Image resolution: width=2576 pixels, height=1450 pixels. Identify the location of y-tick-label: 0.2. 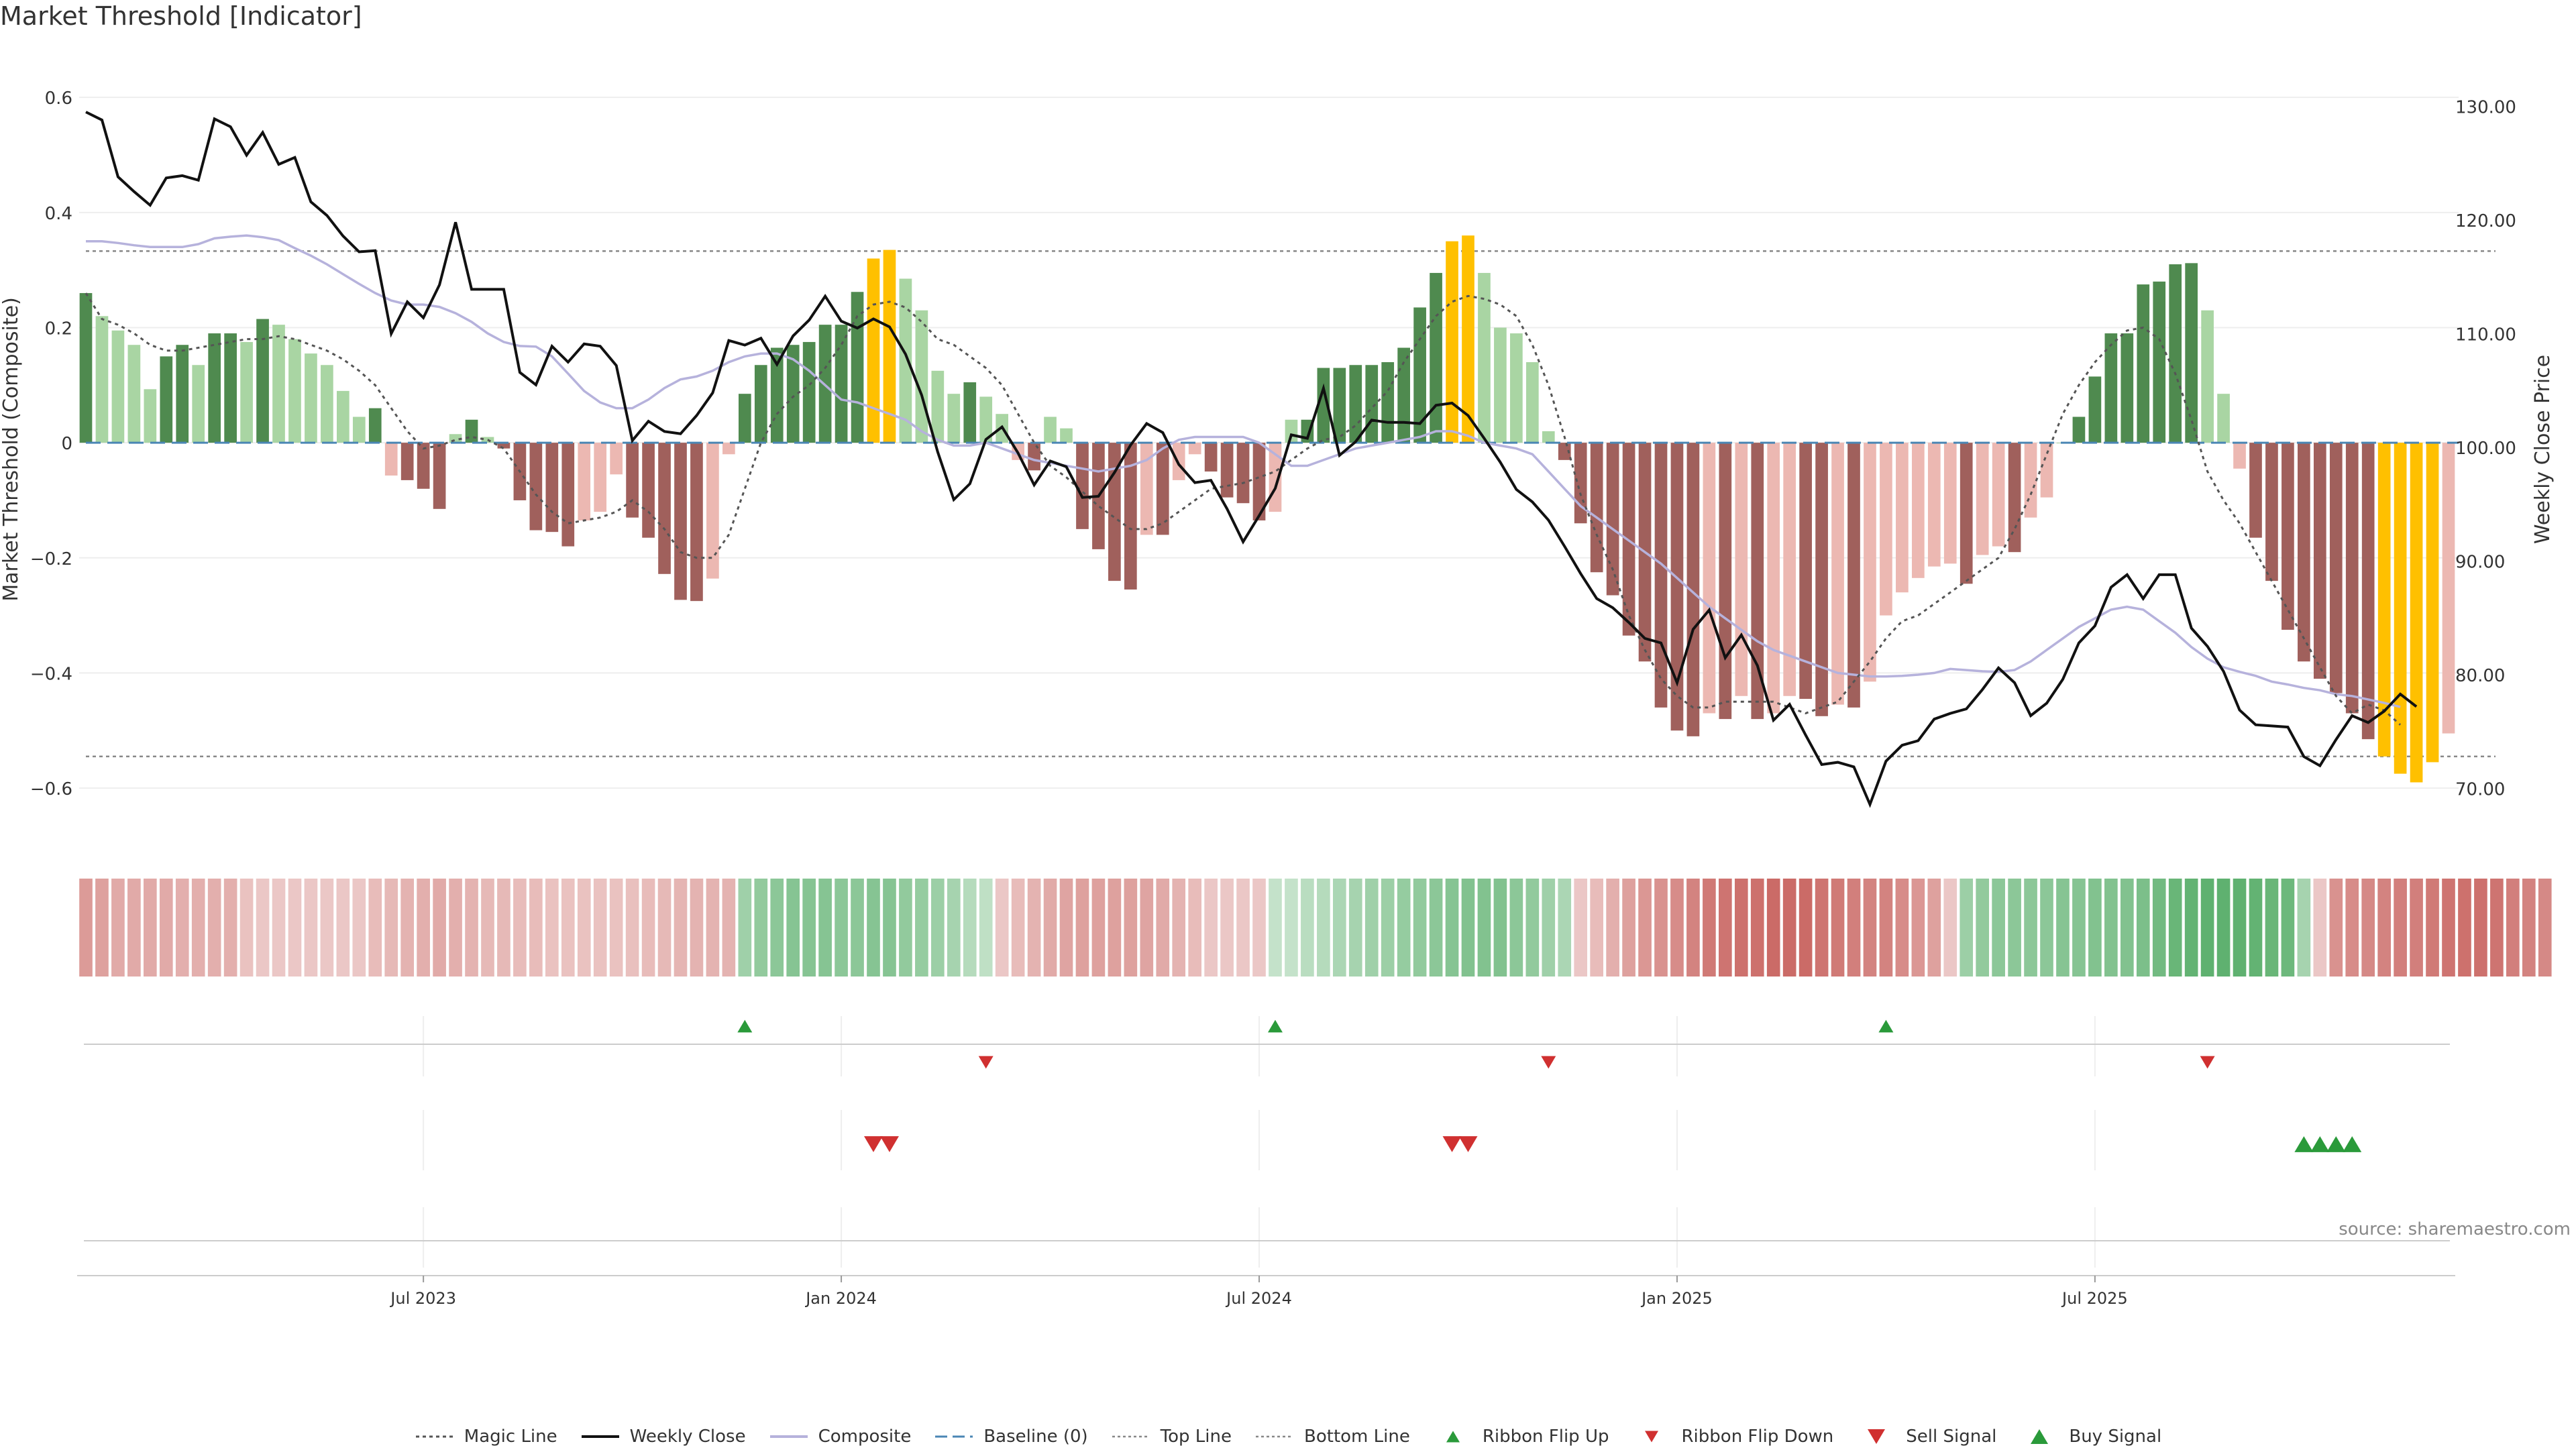
(58, 329).